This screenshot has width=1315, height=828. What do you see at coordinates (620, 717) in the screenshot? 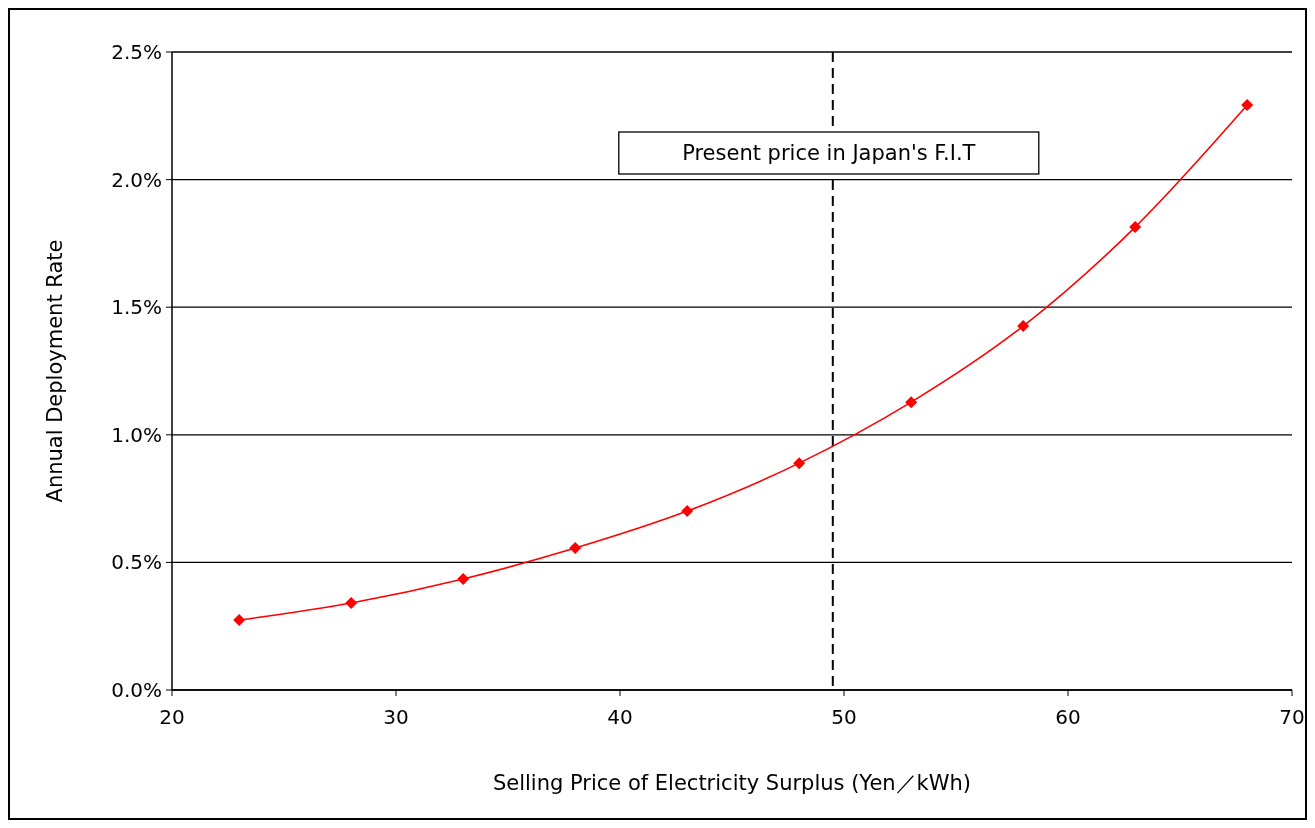
I see `x-tick-label: 40` at bounding box center [620, 717].